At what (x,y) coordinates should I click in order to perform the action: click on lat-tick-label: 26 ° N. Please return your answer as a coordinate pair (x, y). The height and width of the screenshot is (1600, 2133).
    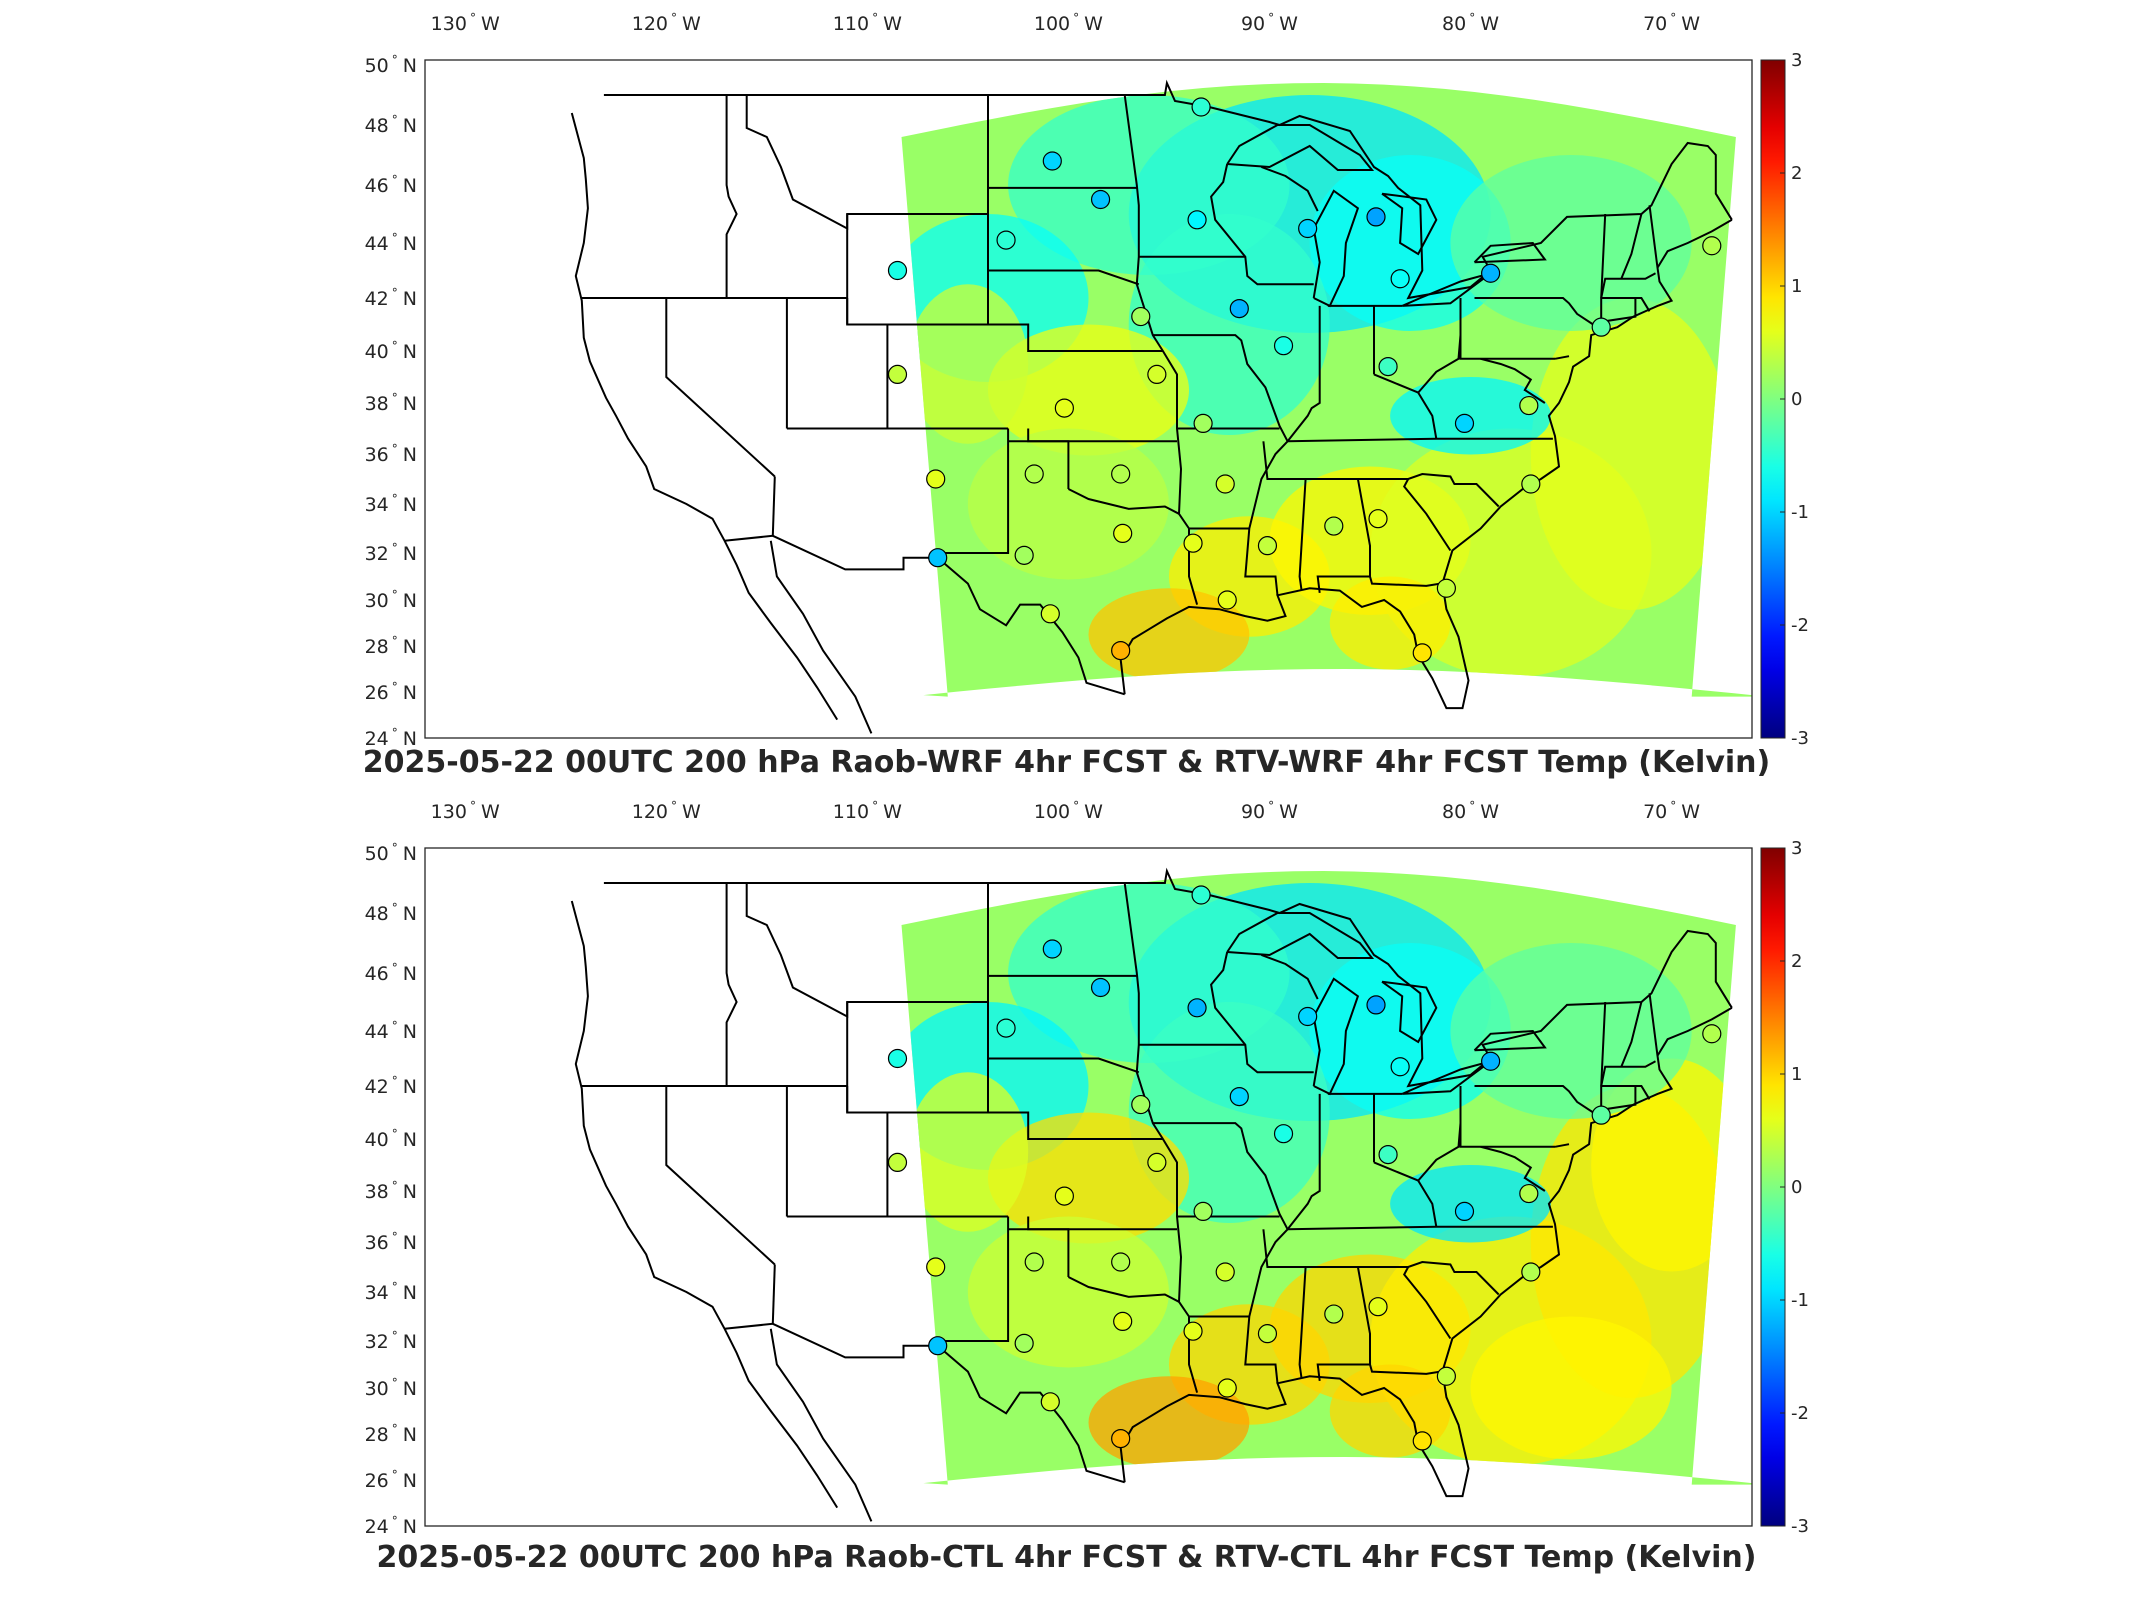
    Looking at the image, I should click on (391, 692).